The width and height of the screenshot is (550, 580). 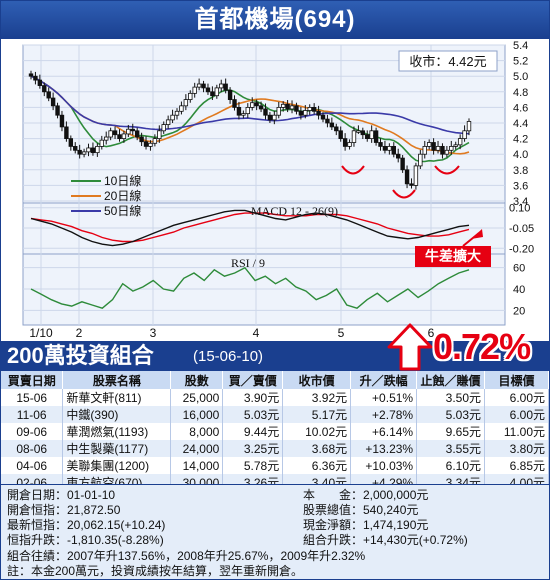 I want to click on cell-name: 美聯集團(1200), so click(x=117, y=465).